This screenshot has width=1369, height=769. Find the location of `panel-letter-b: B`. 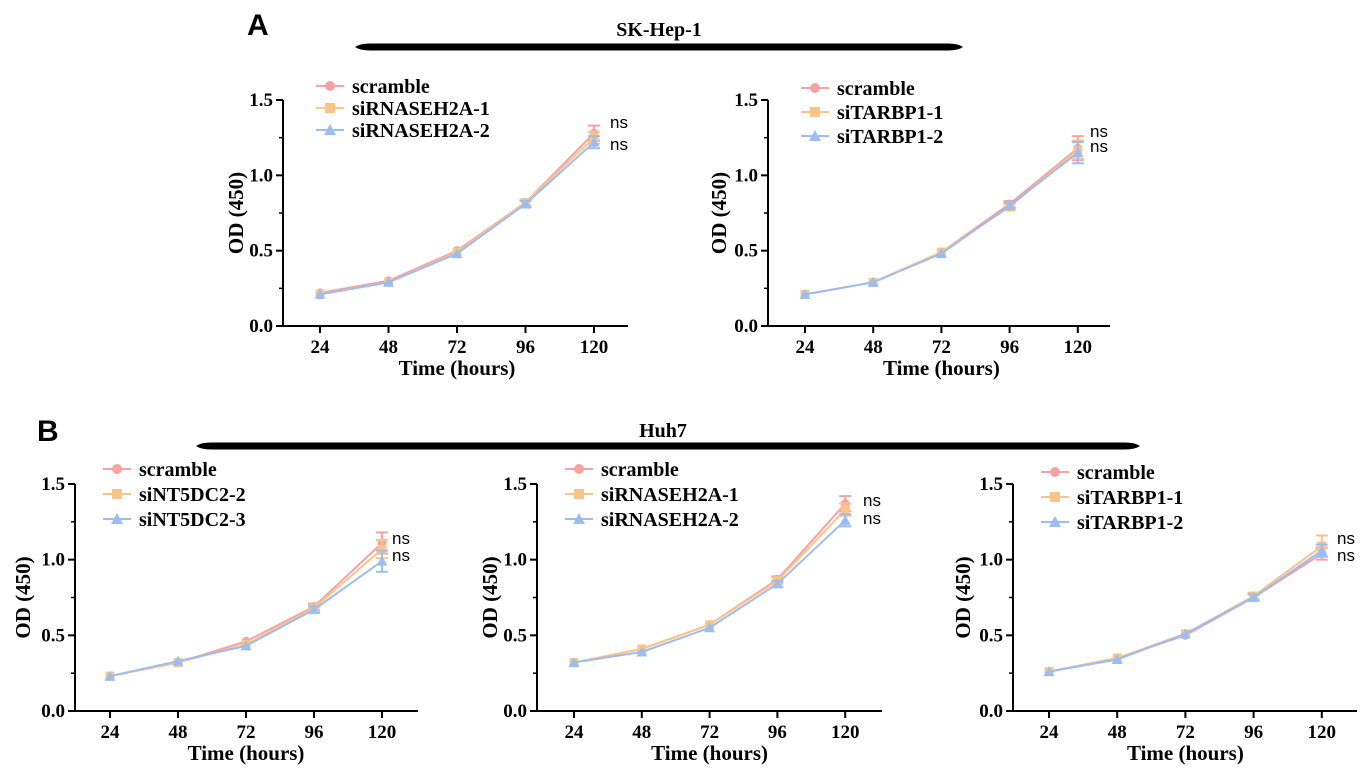

panel-letter-b: B is located at coordinates (48, 431).